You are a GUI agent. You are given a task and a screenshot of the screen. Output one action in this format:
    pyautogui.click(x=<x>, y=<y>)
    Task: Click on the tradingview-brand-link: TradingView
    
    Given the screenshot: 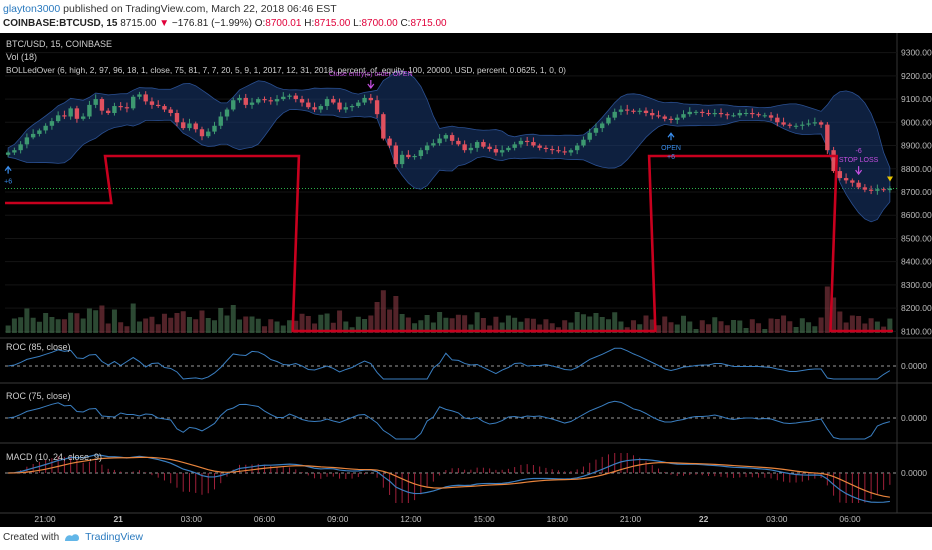 What is the action you would take?
    pyautogui.click(x=114, y=537)
    